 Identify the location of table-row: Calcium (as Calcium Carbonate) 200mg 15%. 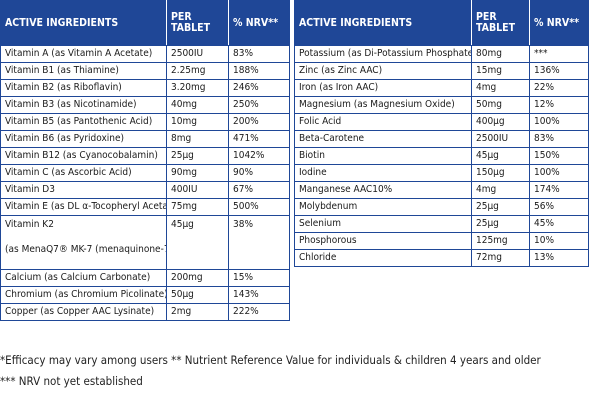
(145, 278).